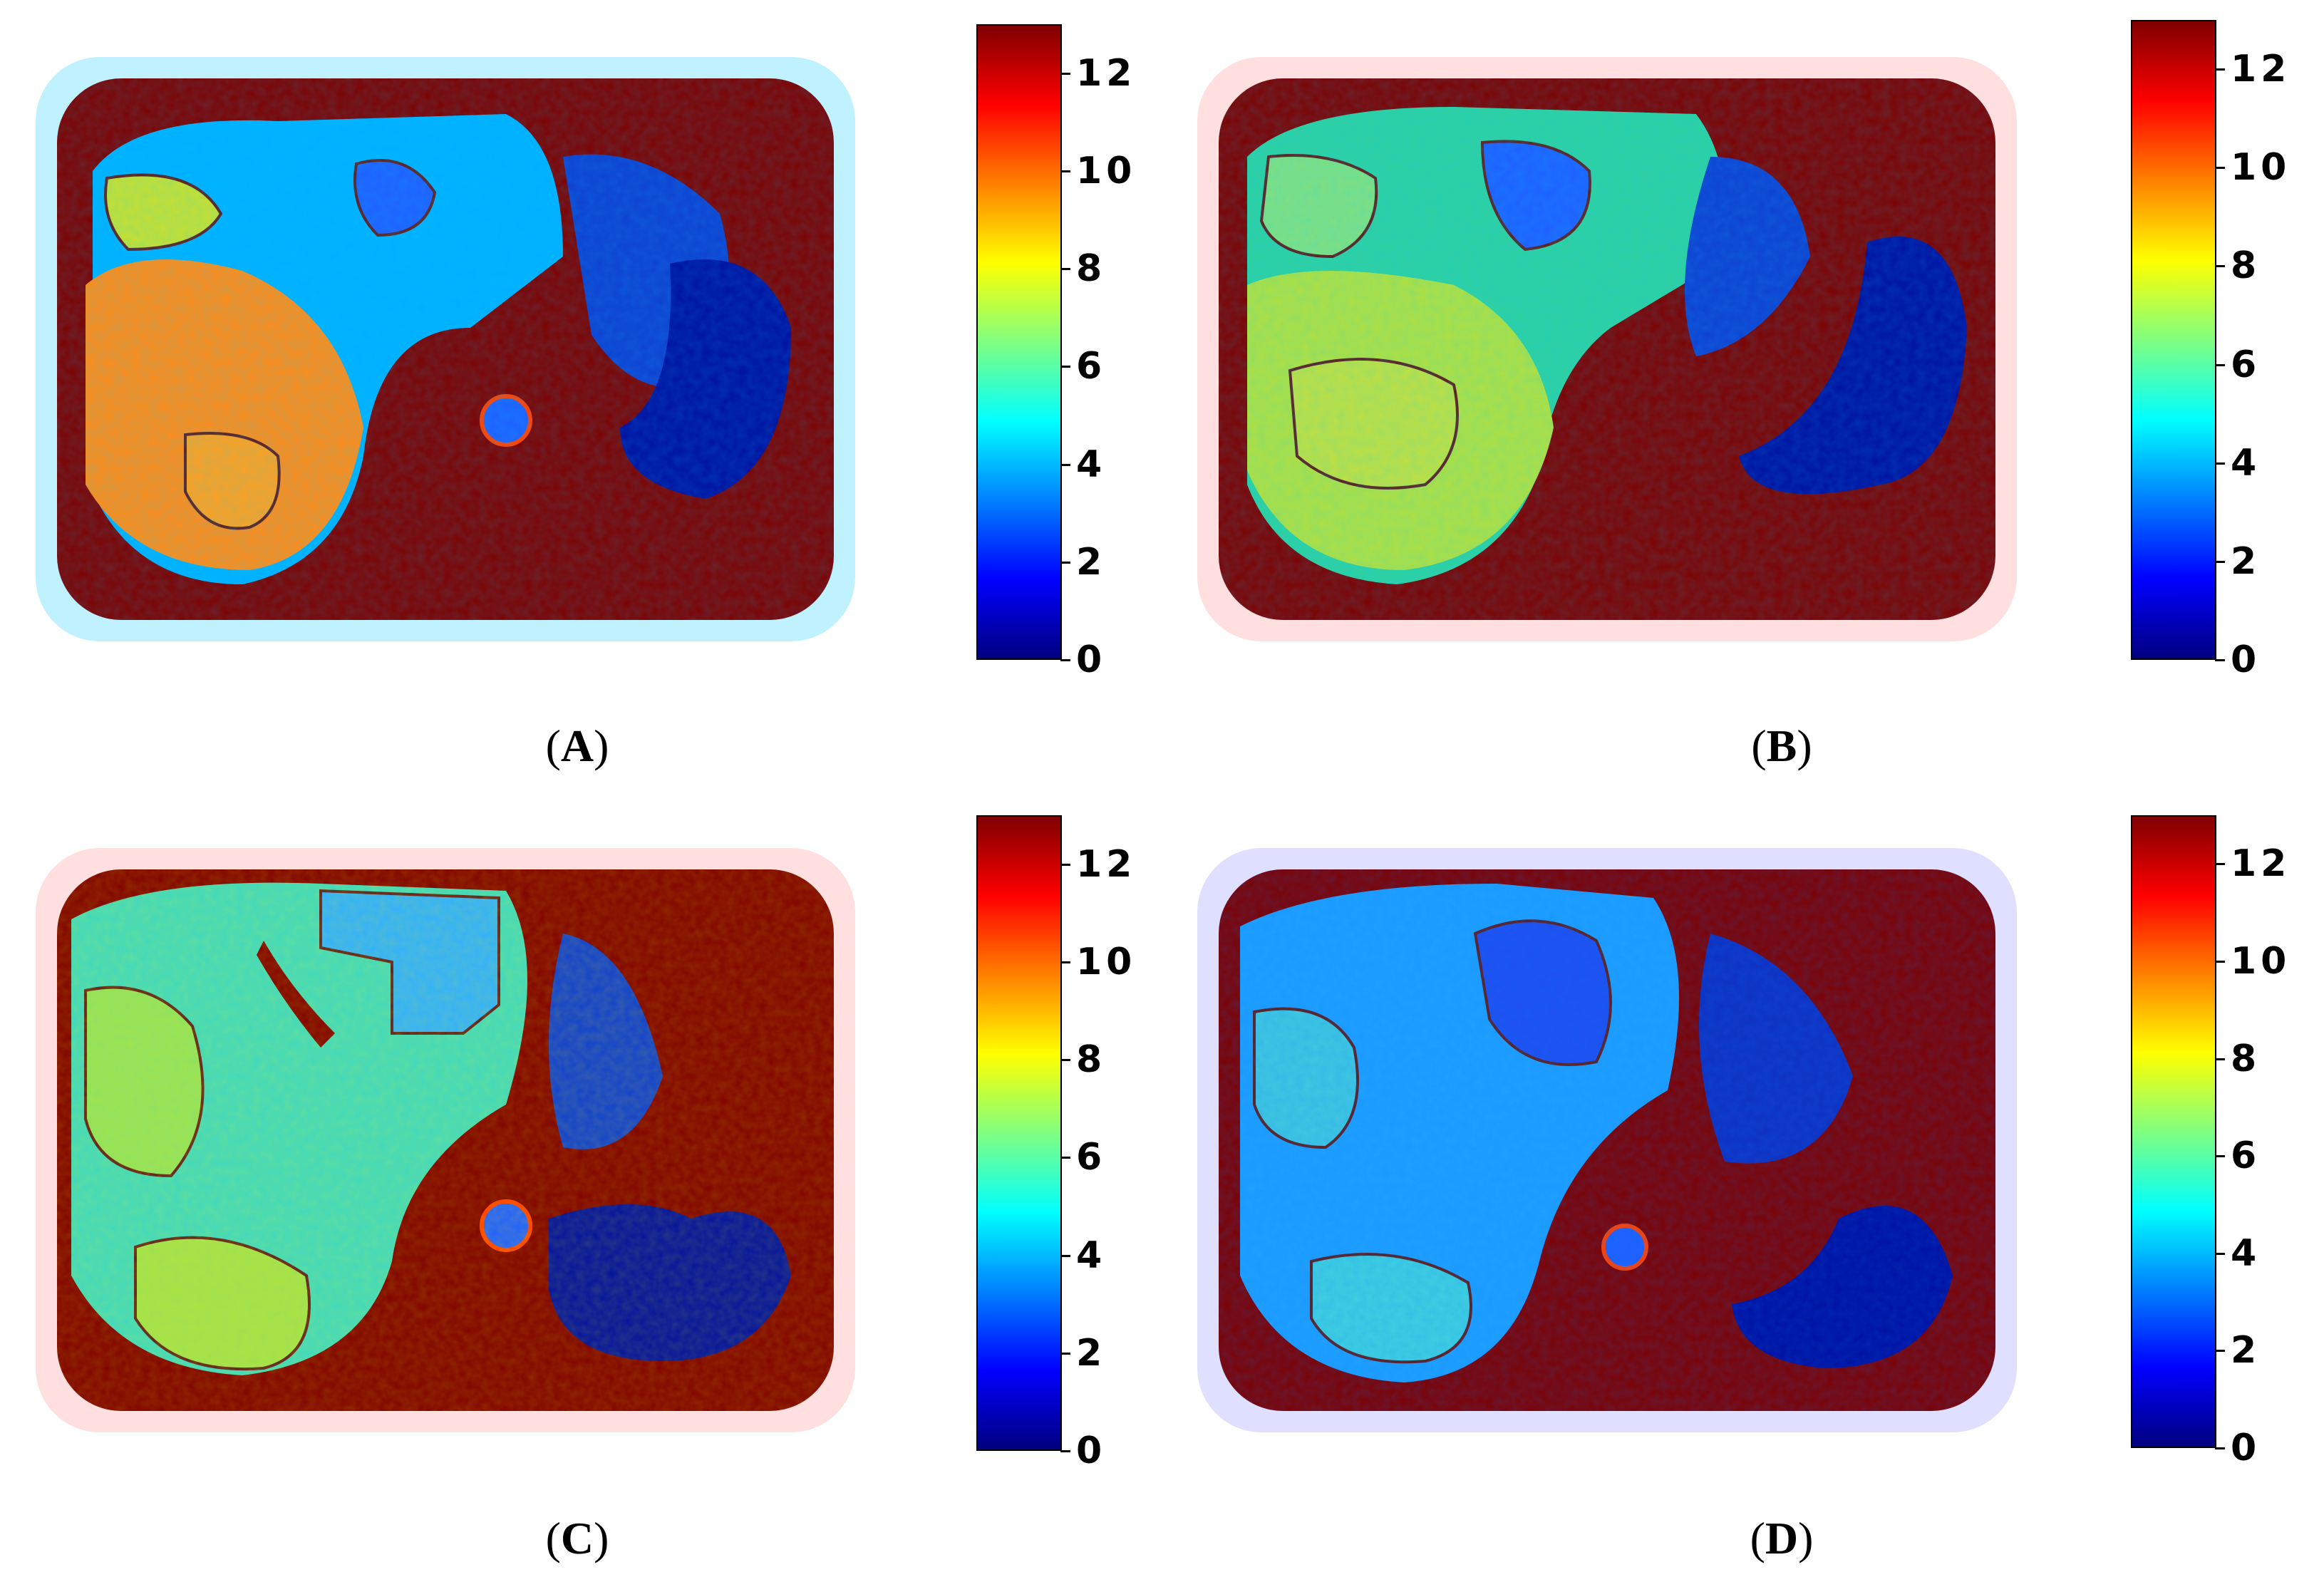 This screenshot has height=1587, width=2324. I want to click on parametric-map-c, so click(446, 1140).